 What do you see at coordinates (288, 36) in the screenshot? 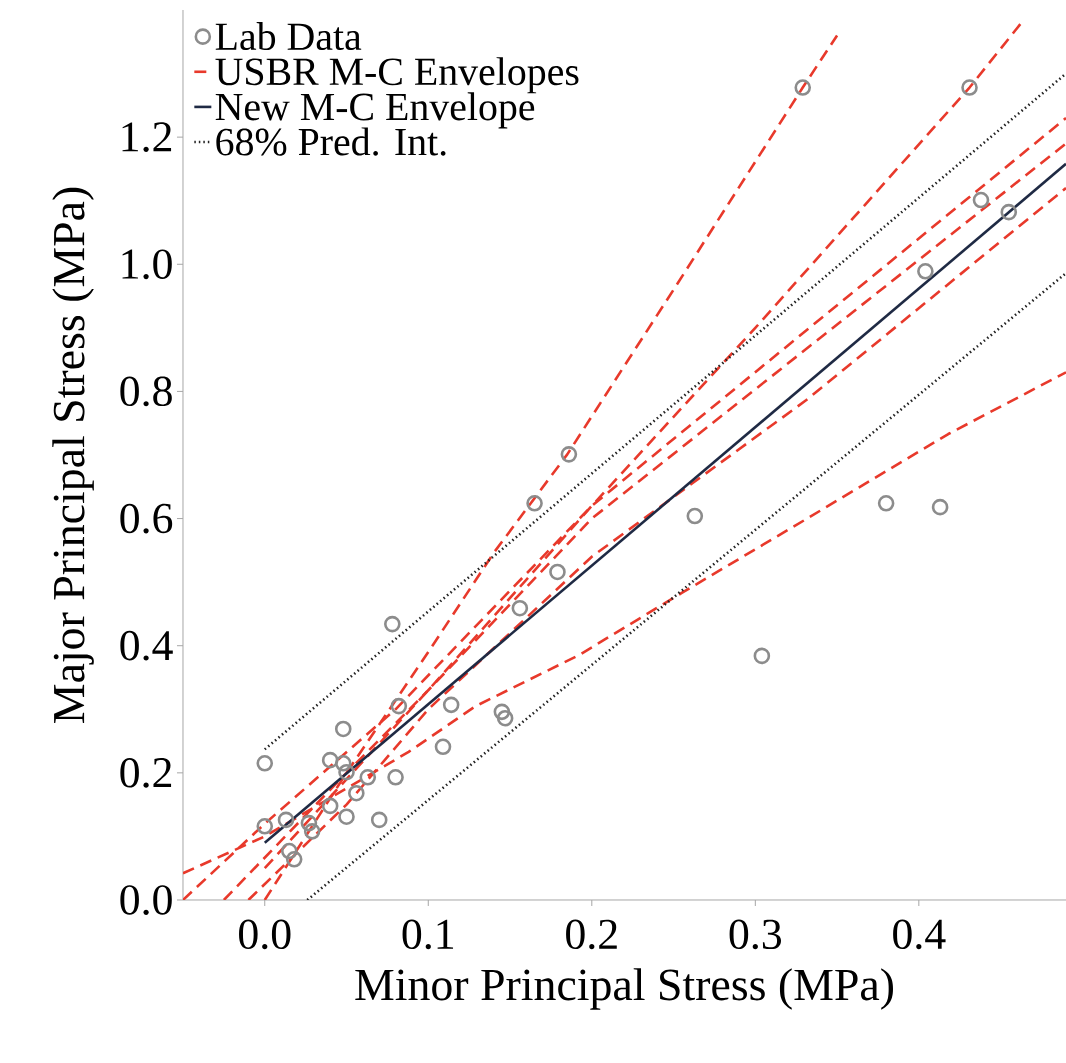
I see `legend-label: Lab Data` at bounding box center [288, 36].